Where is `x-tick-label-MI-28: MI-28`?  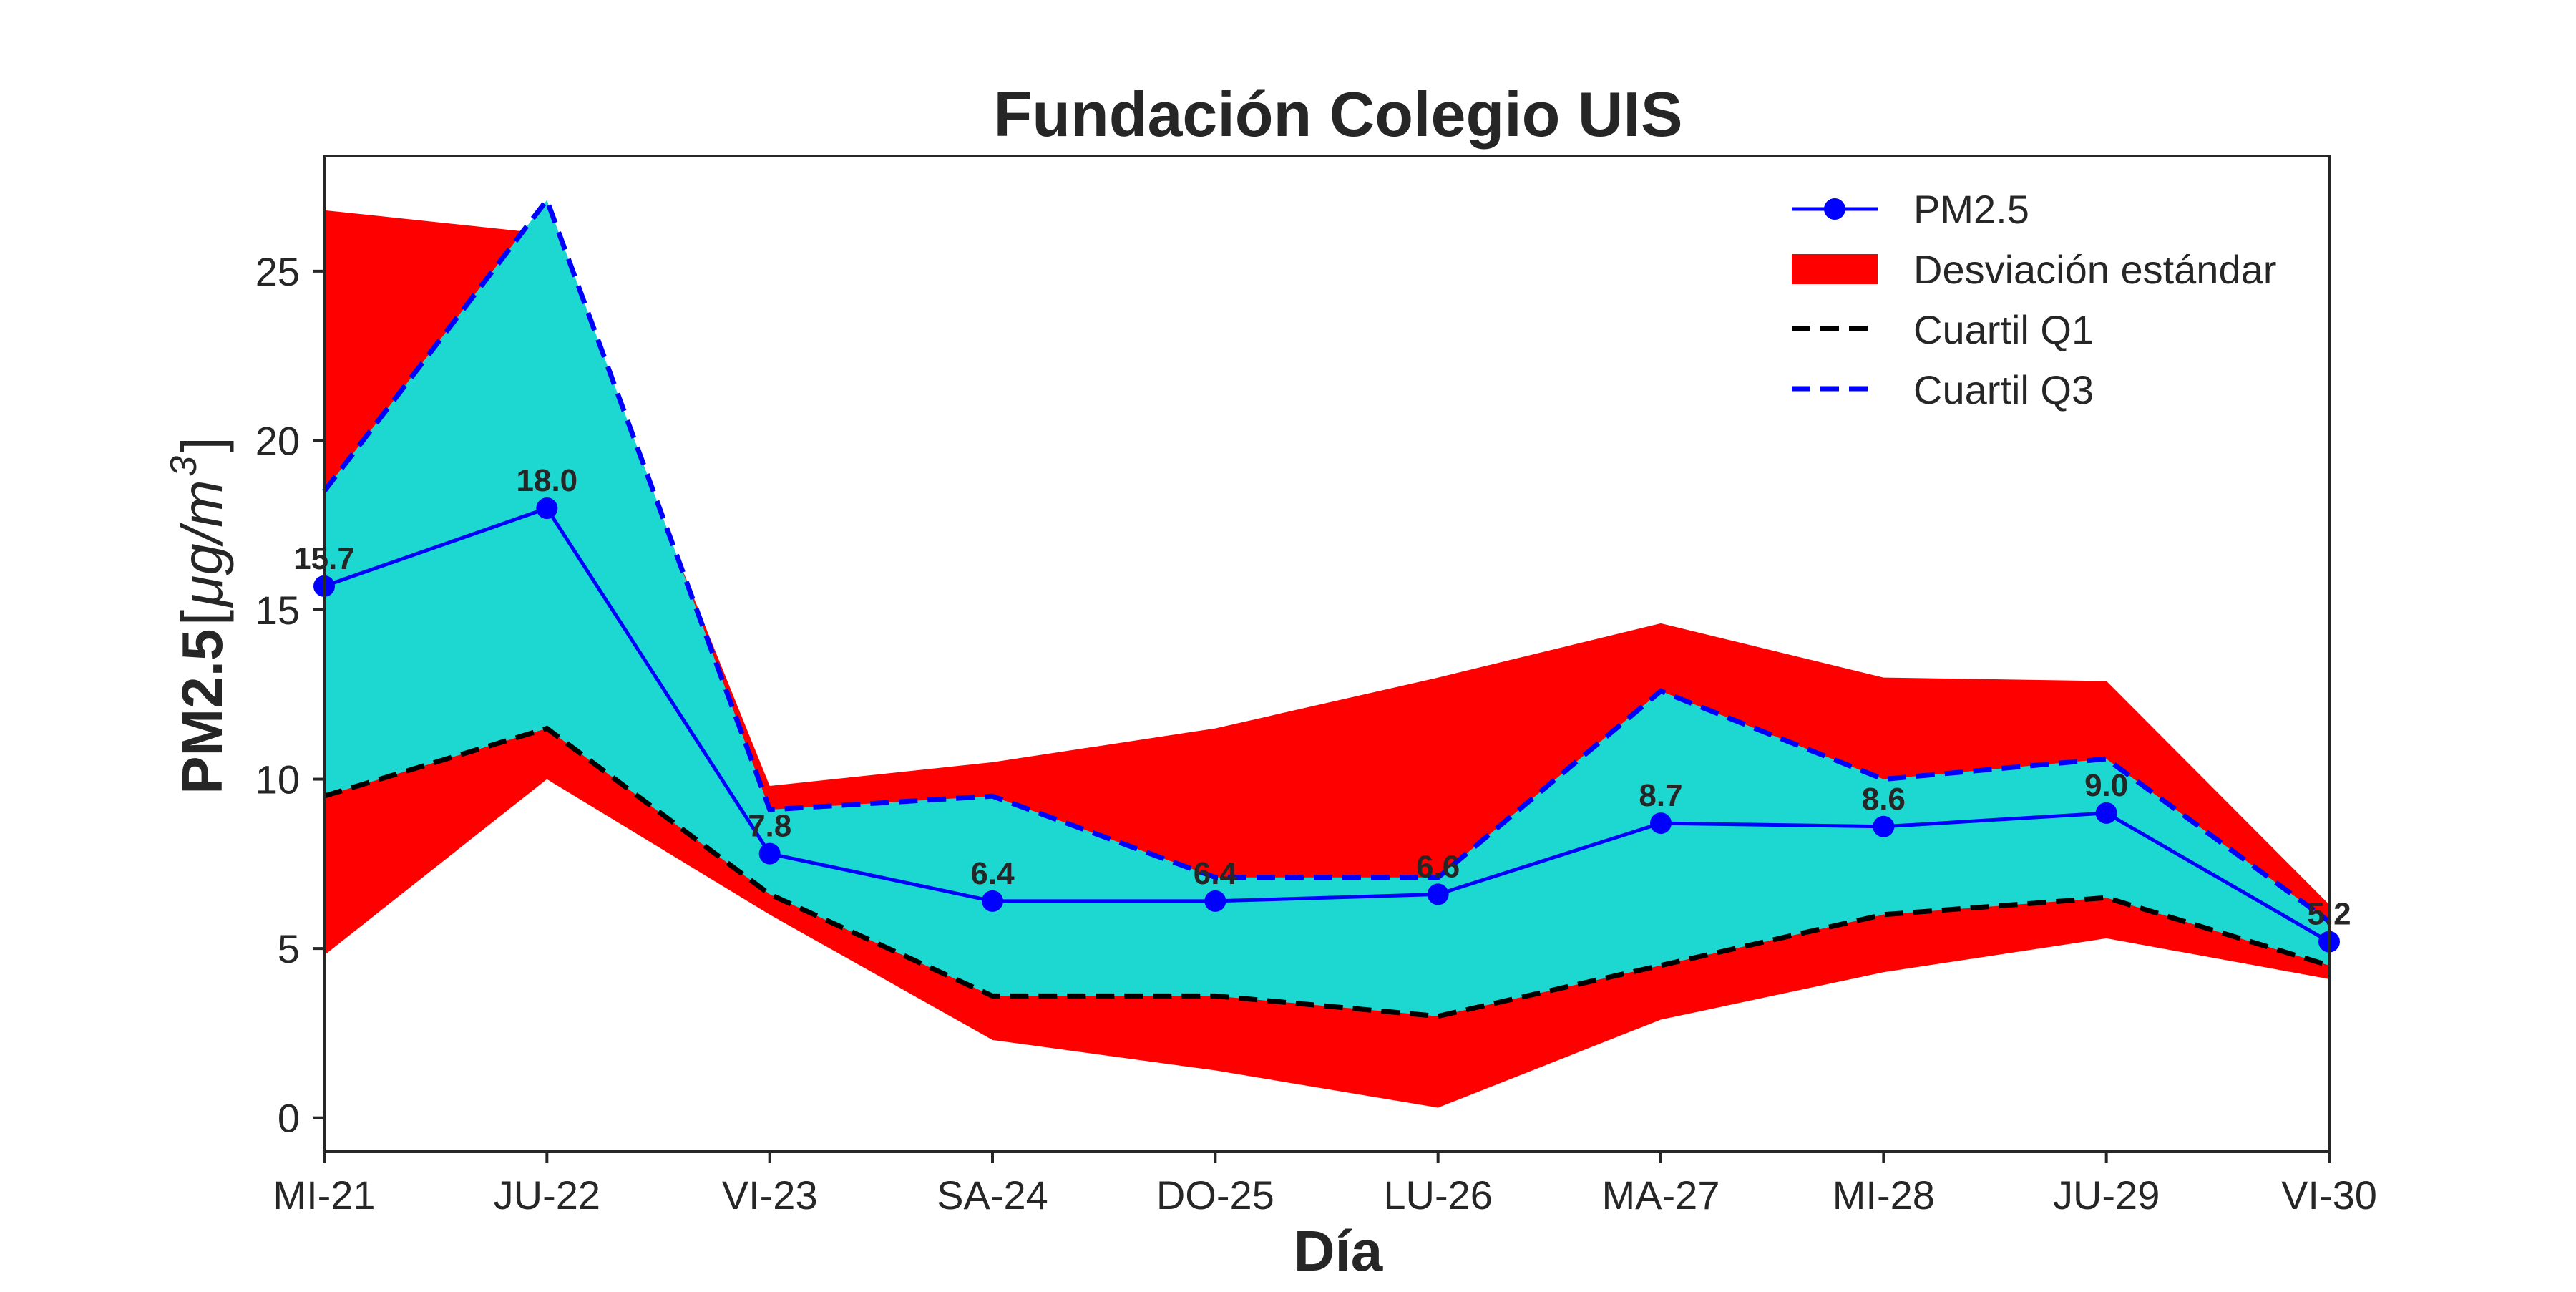 x-tick-label-MI-28: MI-28 is located at coordinates (1884, 1195).